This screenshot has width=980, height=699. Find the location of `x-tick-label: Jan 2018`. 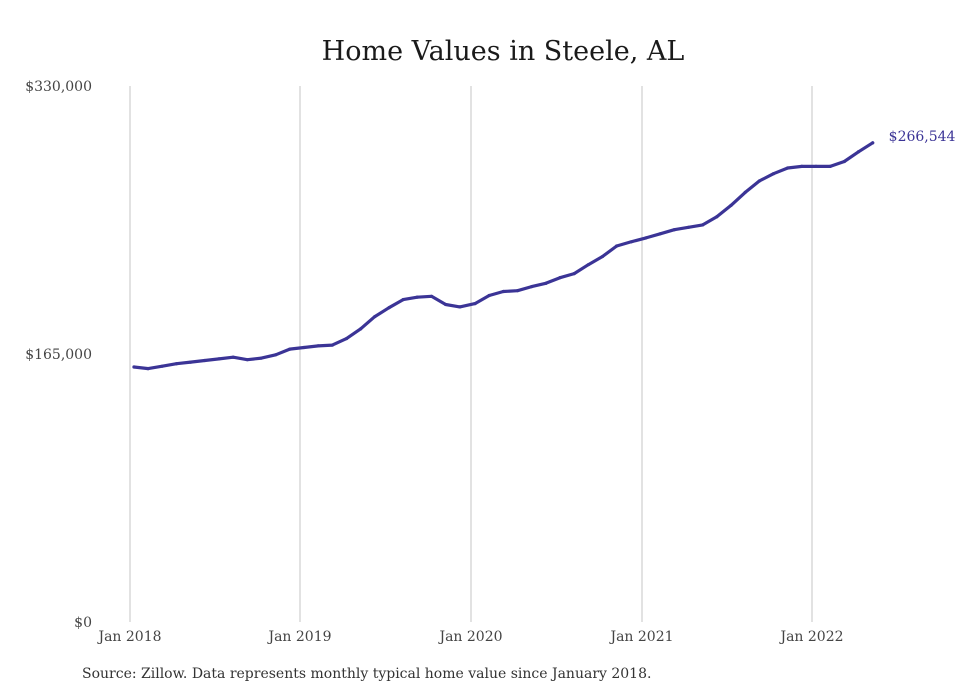

x-tick-label: Jan 2018 is located at coordinates (128, 637).